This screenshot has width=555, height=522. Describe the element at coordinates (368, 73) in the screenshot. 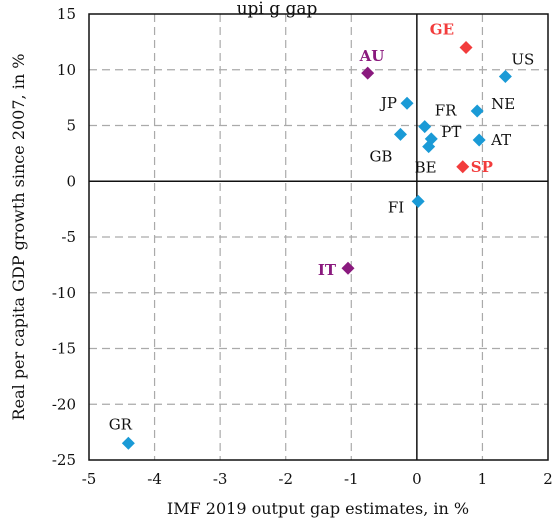

I see `point-marker-au` at that location.